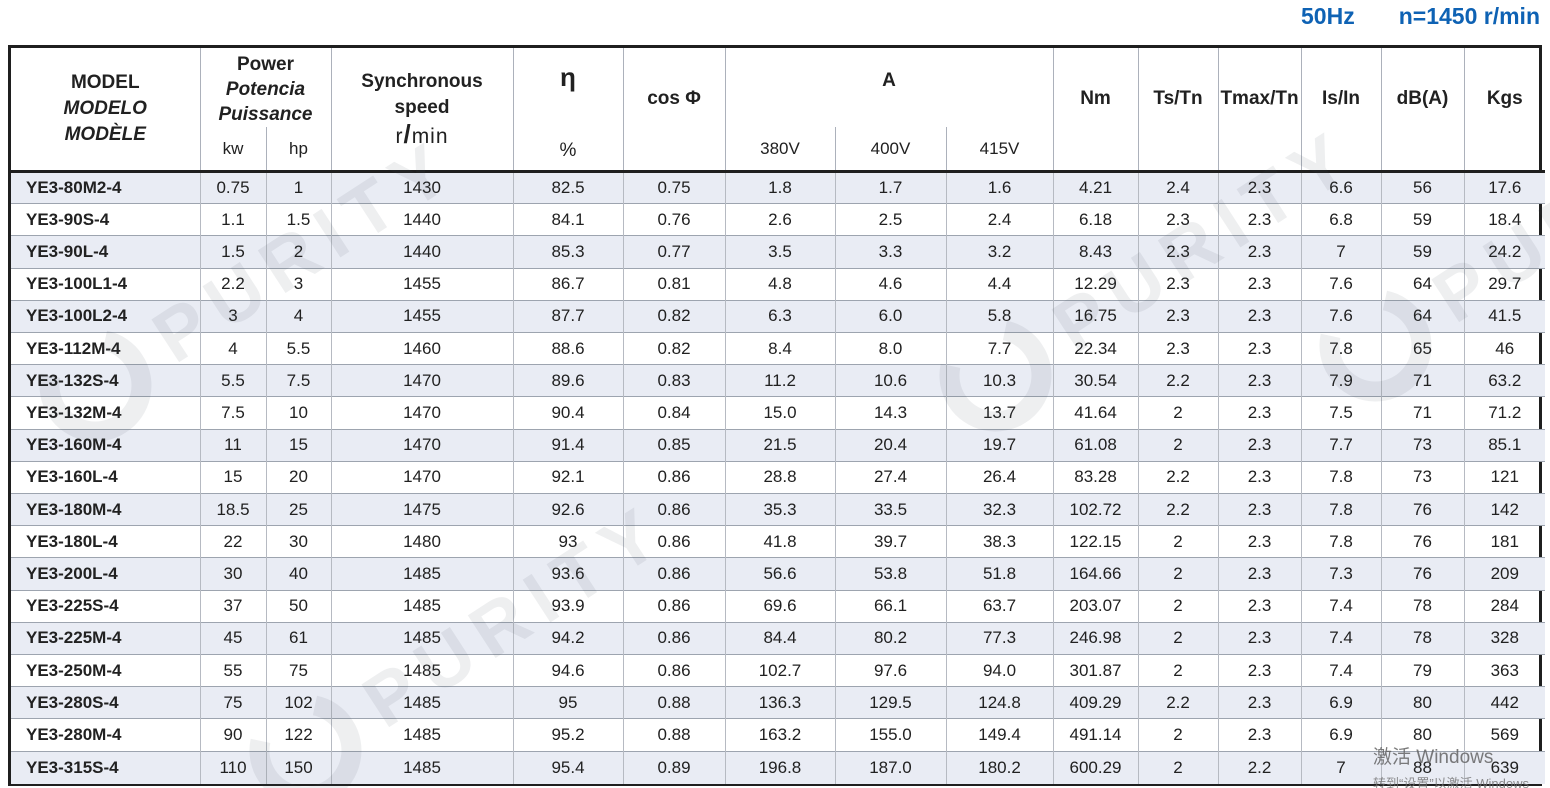  Describe the element at coordinates (106, 413) in the screenshot. I see `model-cell: YE3-132M-4` at that location.